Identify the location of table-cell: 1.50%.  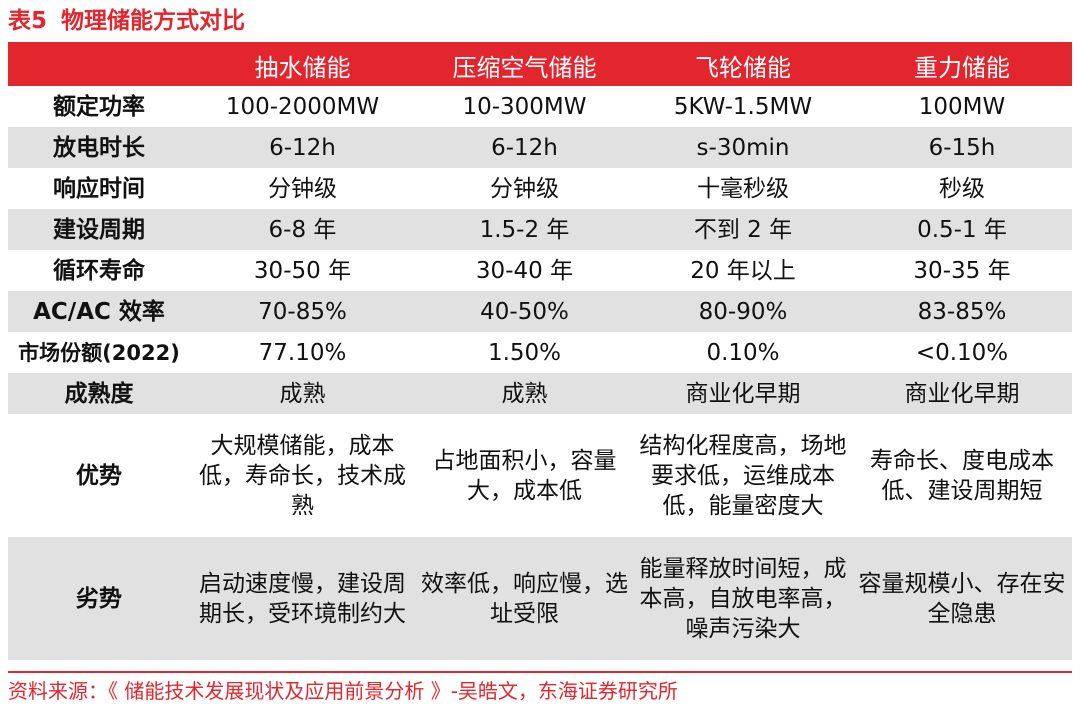
(524, 352).